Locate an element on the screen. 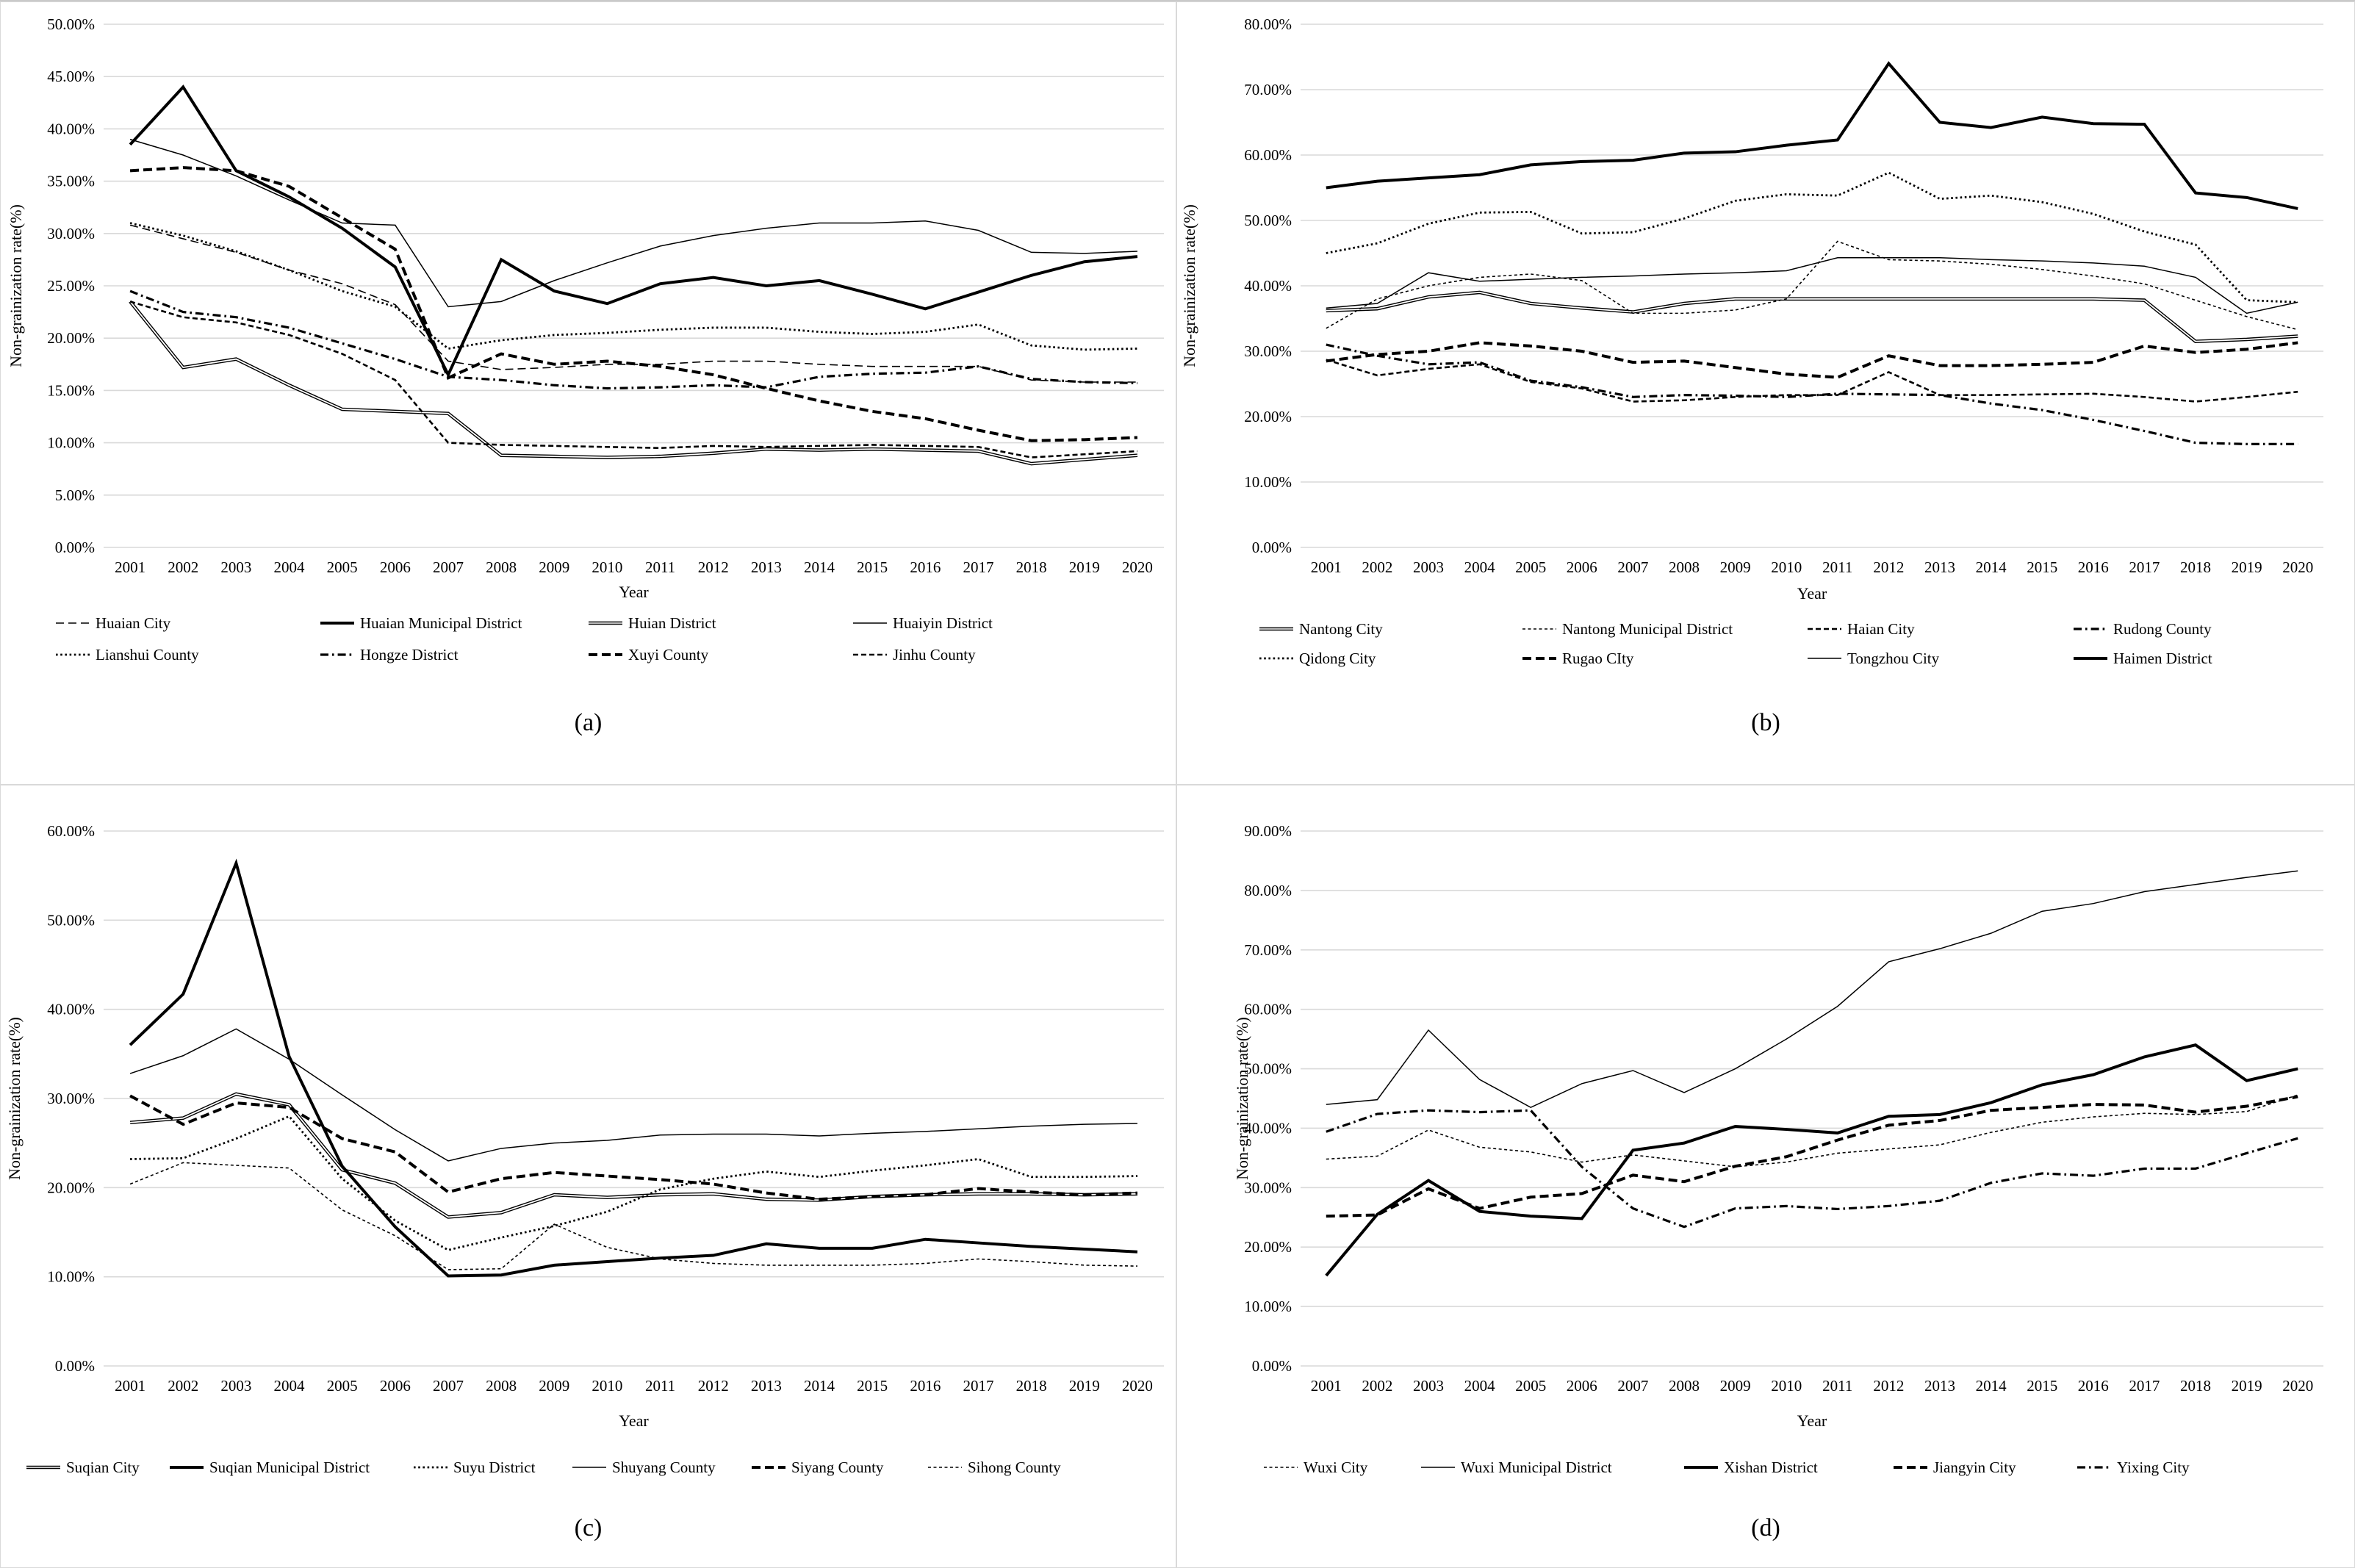 This screenshot has height=1568, width=2355. legend-item: Nantong Municipal District is located at coordinates (1627, 629).